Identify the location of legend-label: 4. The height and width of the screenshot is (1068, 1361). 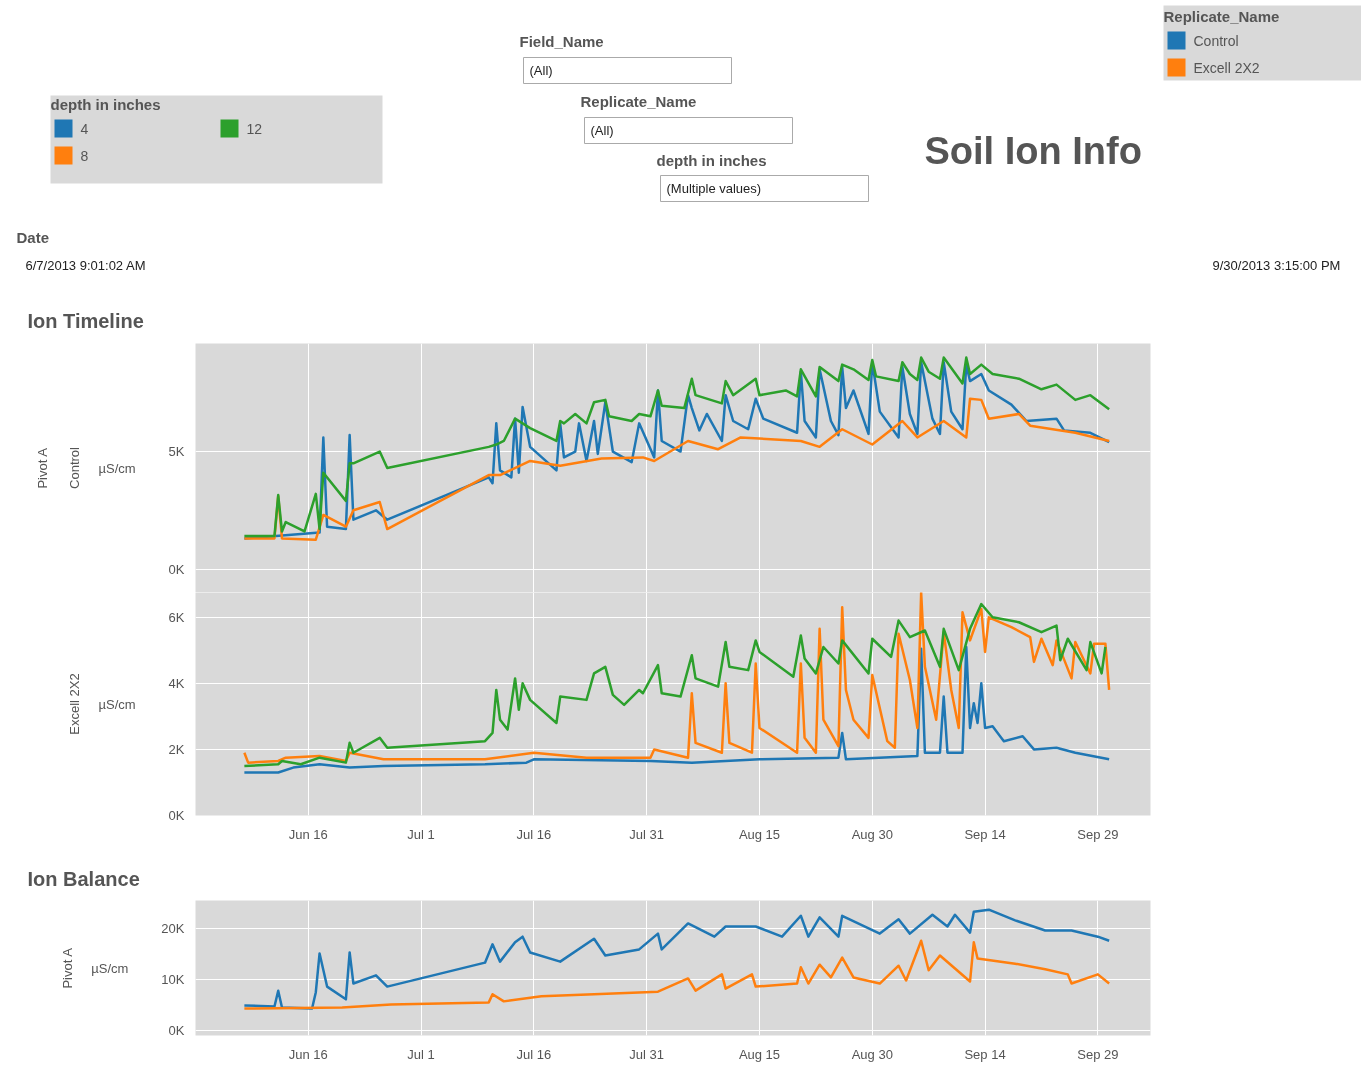
(84, 128).